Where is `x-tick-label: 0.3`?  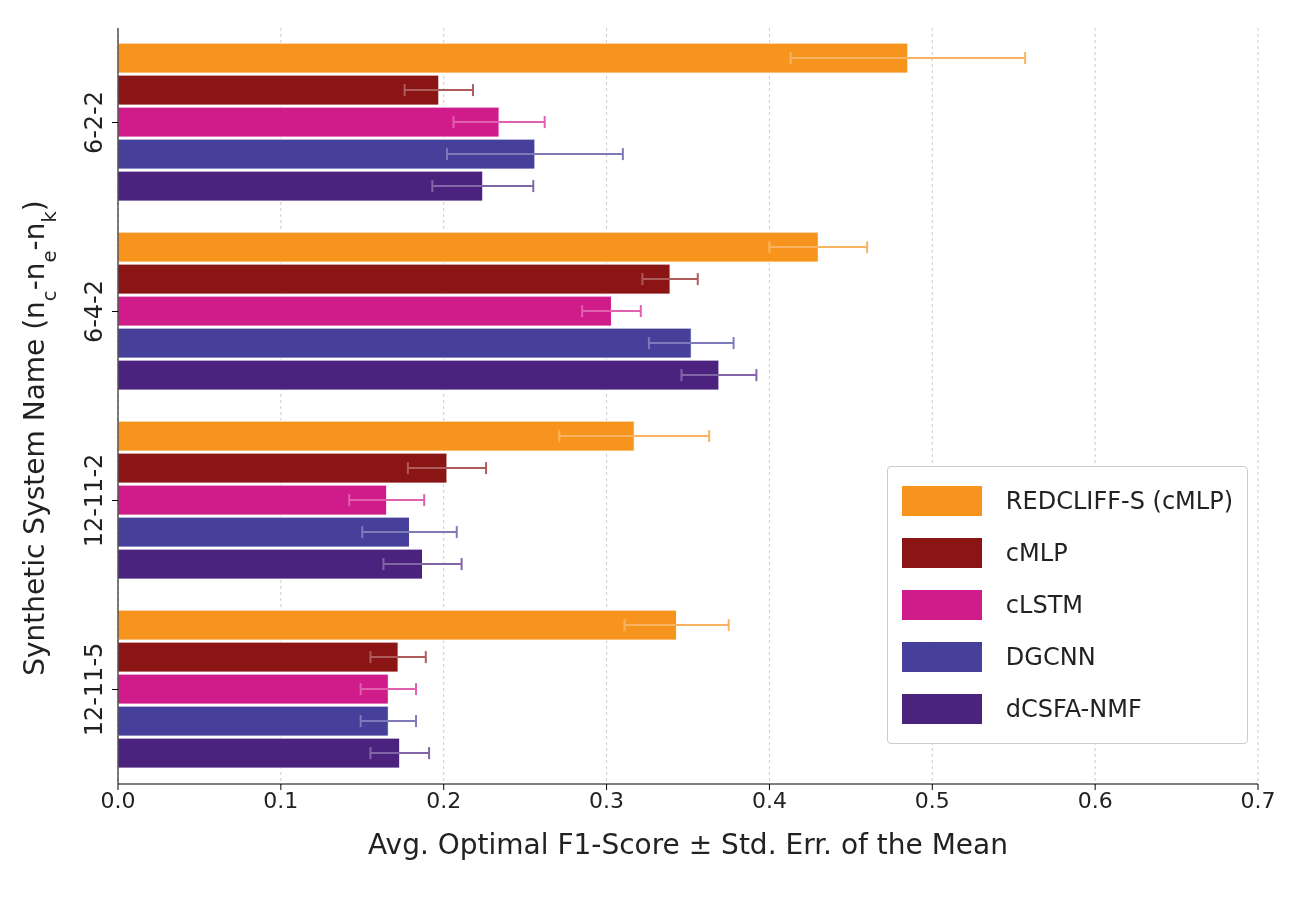 x-tick-label: 0.3 is located at coordinates (607, 800).